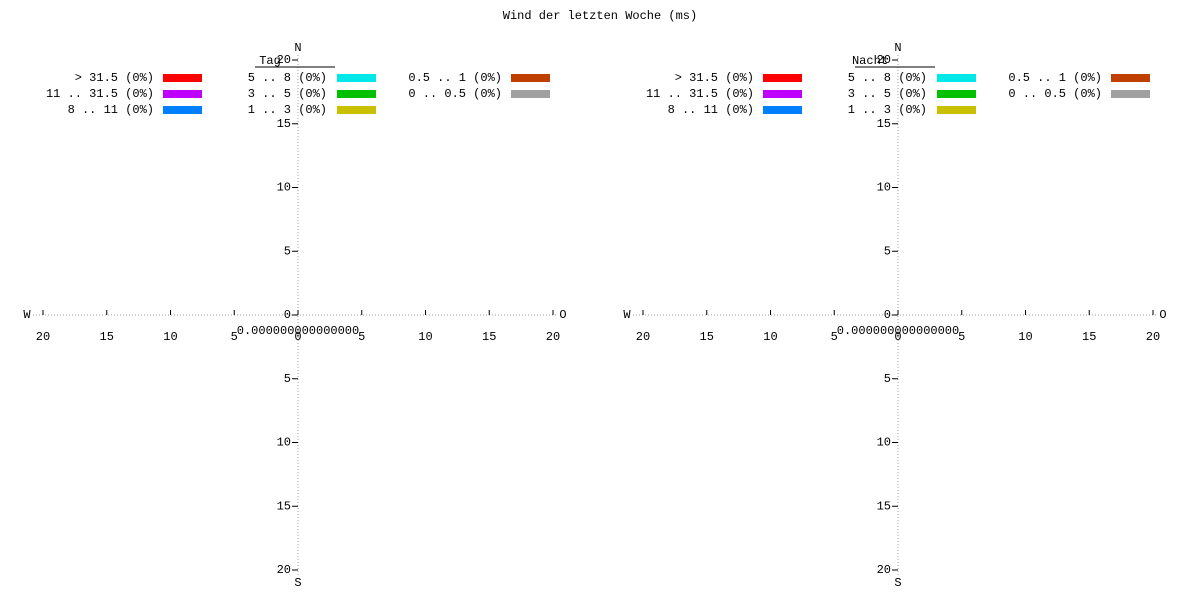 The image size is (1200, 600). I want to click on page-title: Wind der letzten Woche (ms), so click(600, 16).